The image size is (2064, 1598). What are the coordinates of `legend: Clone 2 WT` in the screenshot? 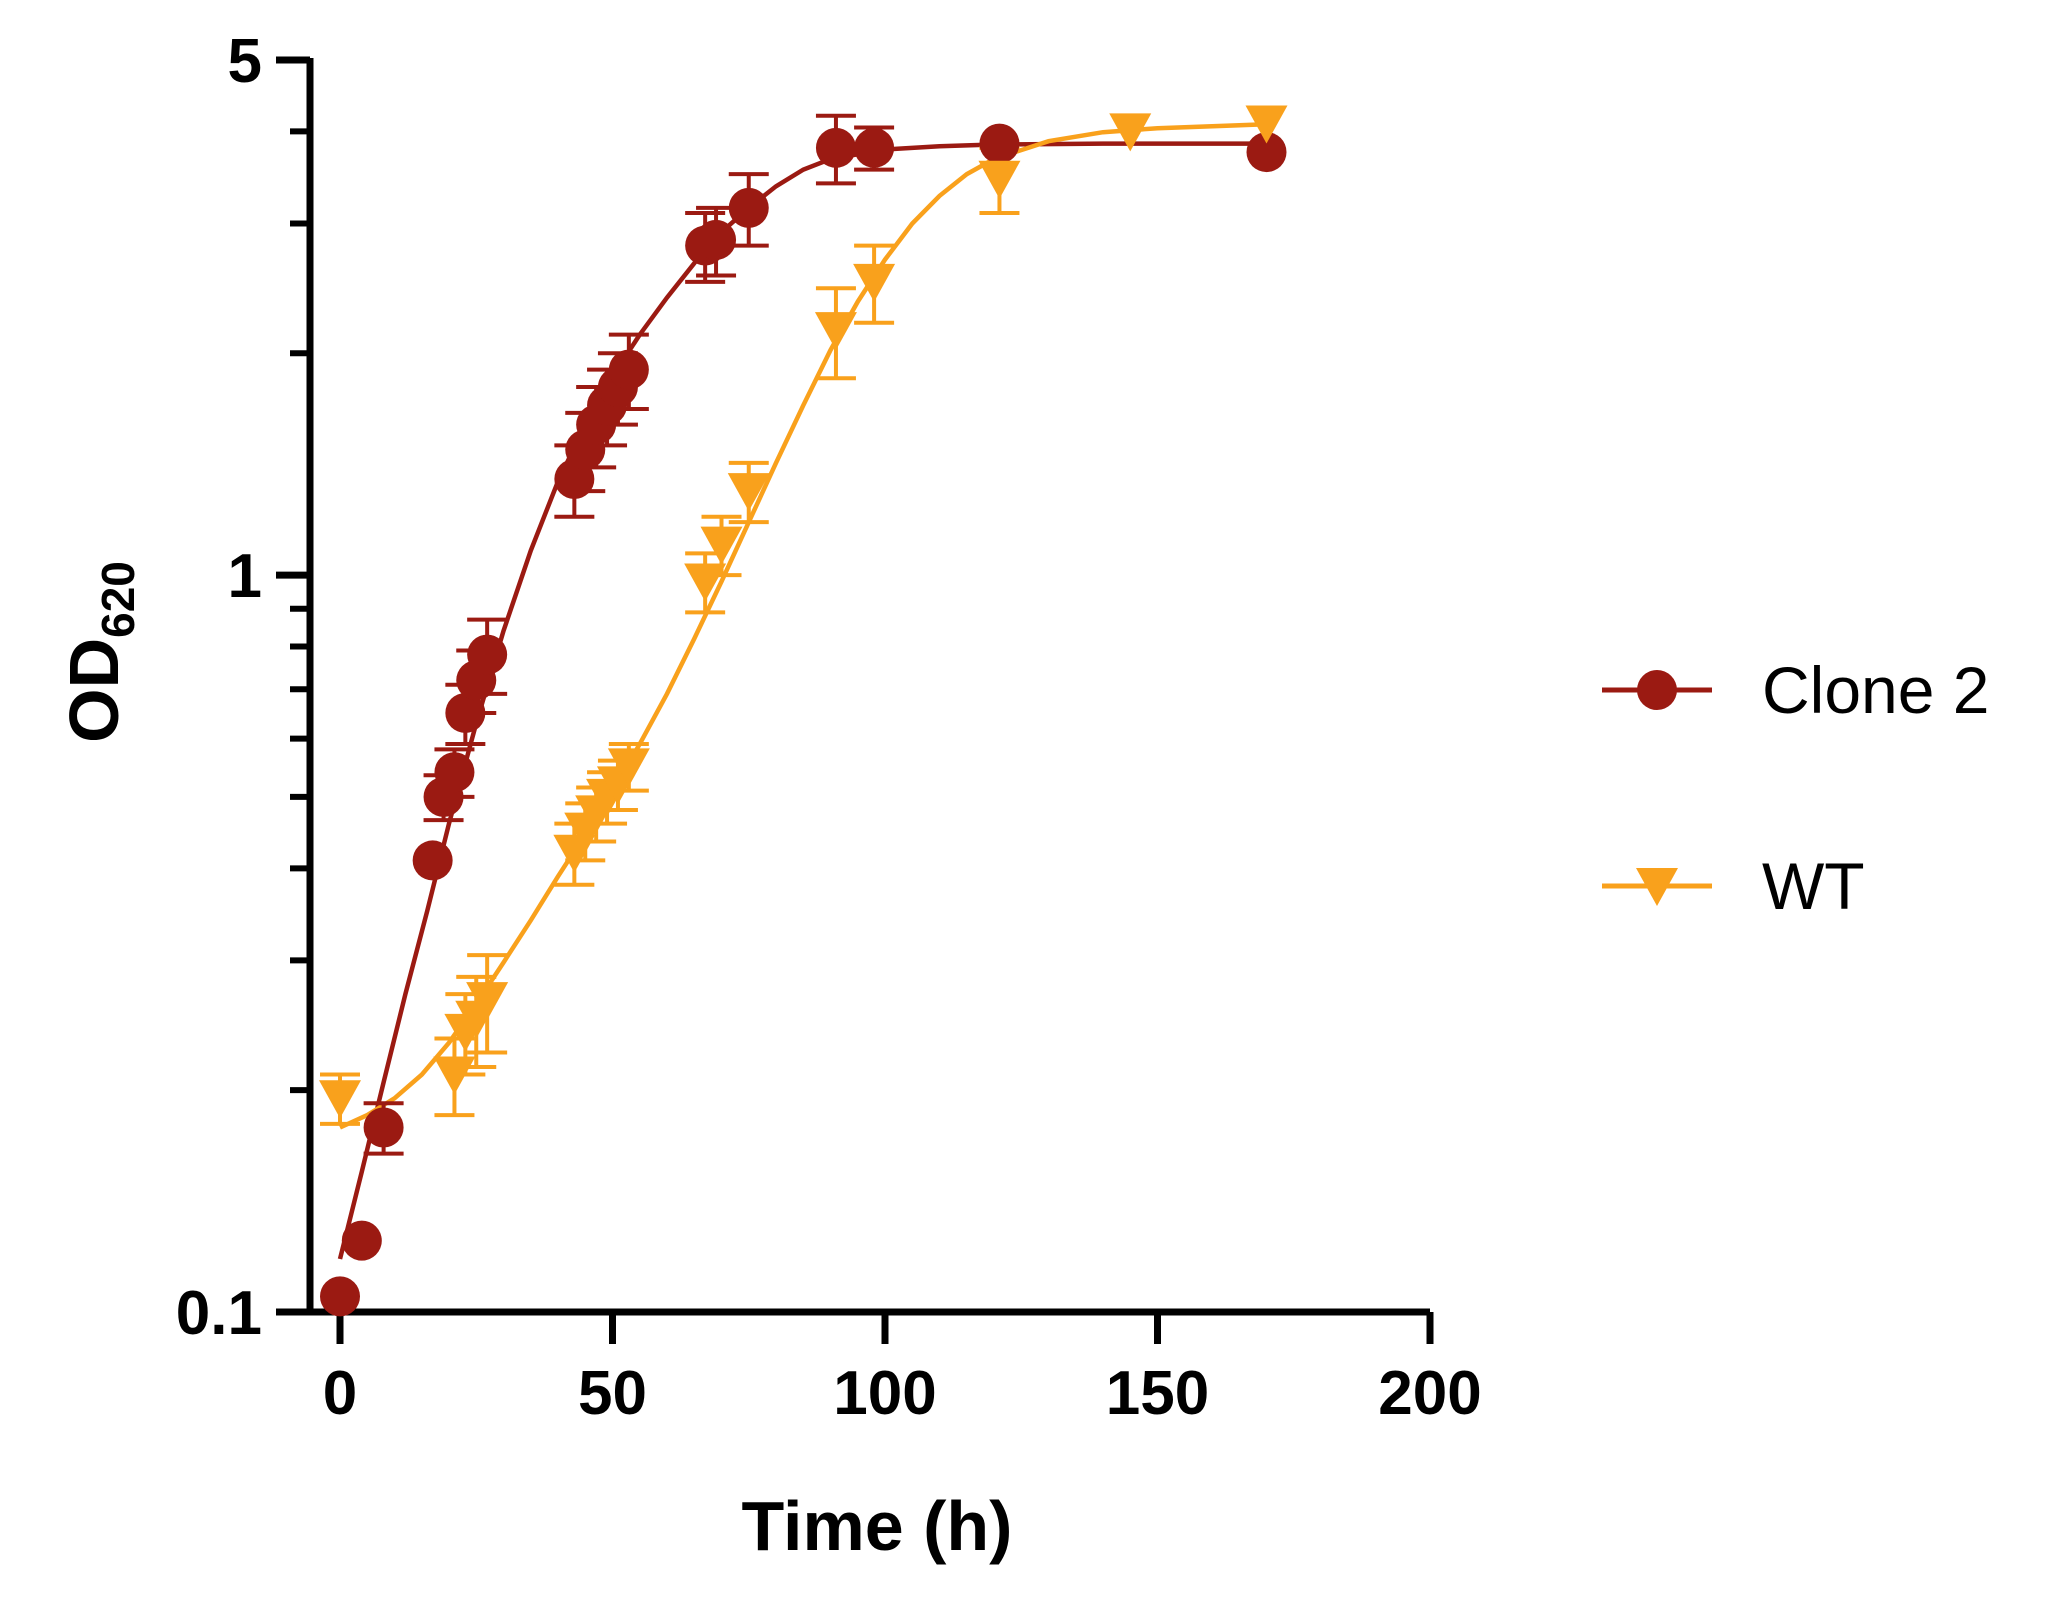 It's located at (1796, 788).